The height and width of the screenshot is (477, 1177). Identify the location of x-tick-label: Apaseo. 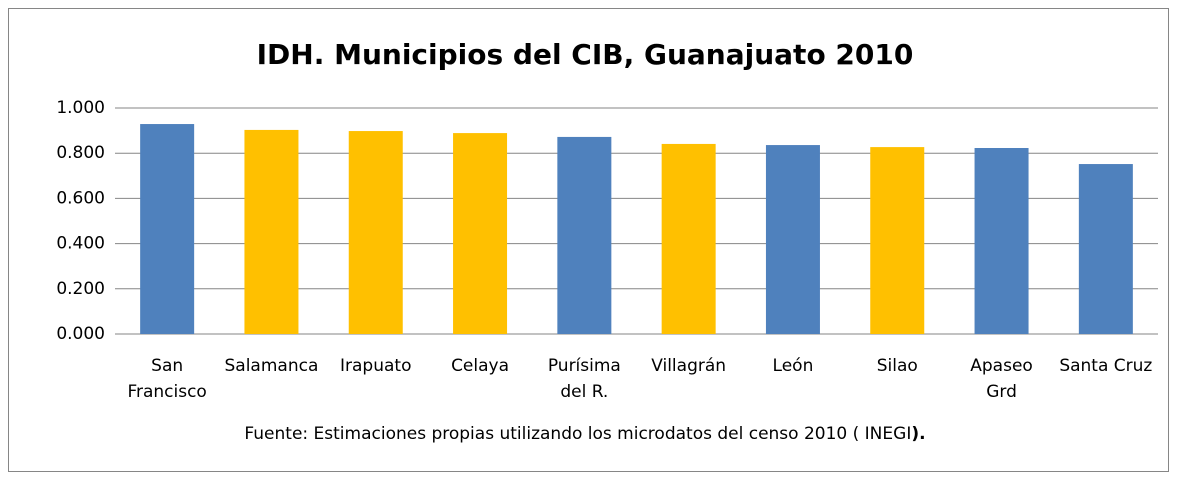
(1001, 366).